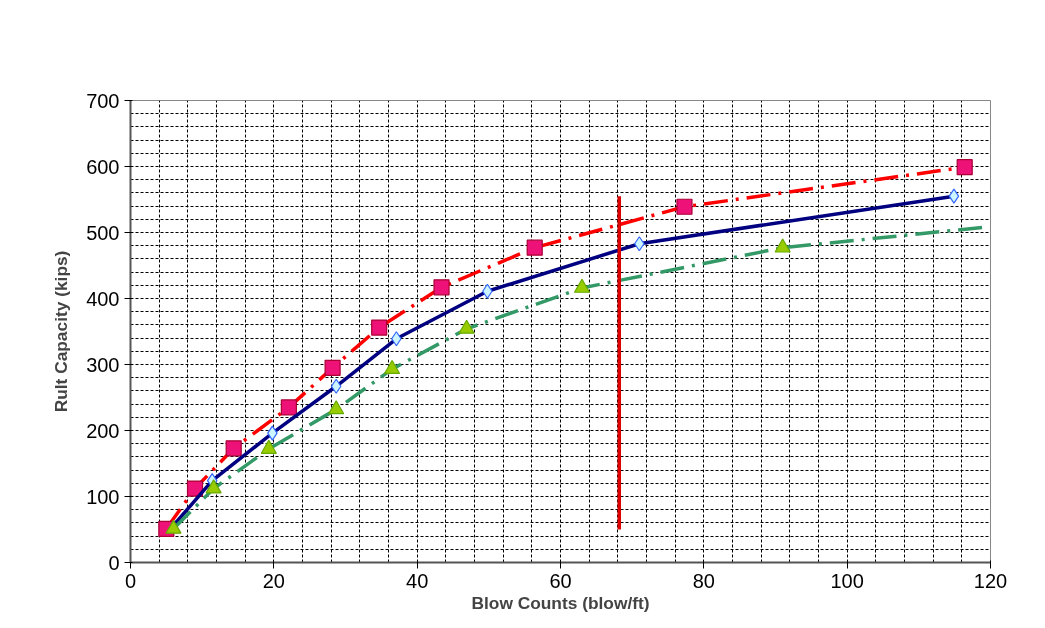 The image size is (1045, 628). I want to click on y-tick-label: 100, so click(103, 496).